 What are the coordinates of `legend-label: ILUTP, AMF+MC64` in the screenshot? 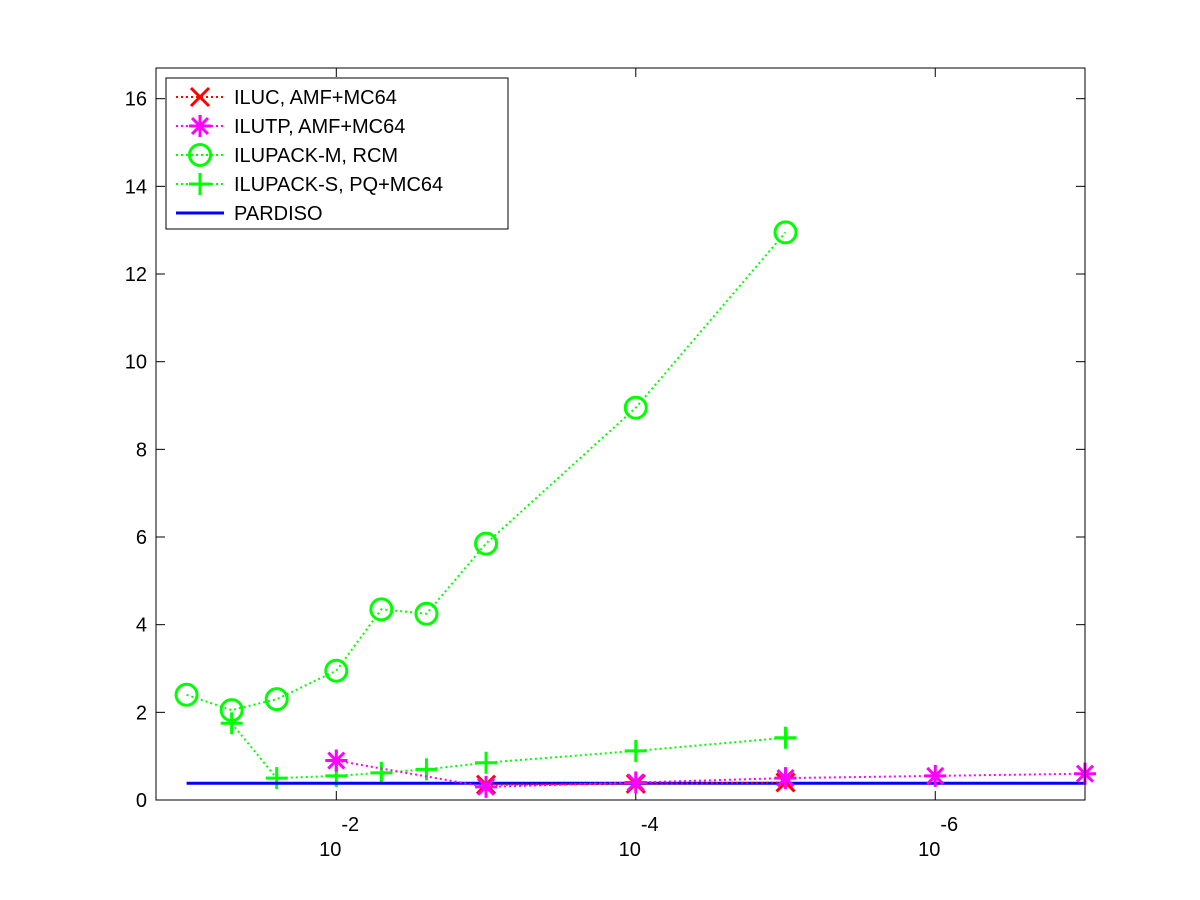 It's located at (319, 127).